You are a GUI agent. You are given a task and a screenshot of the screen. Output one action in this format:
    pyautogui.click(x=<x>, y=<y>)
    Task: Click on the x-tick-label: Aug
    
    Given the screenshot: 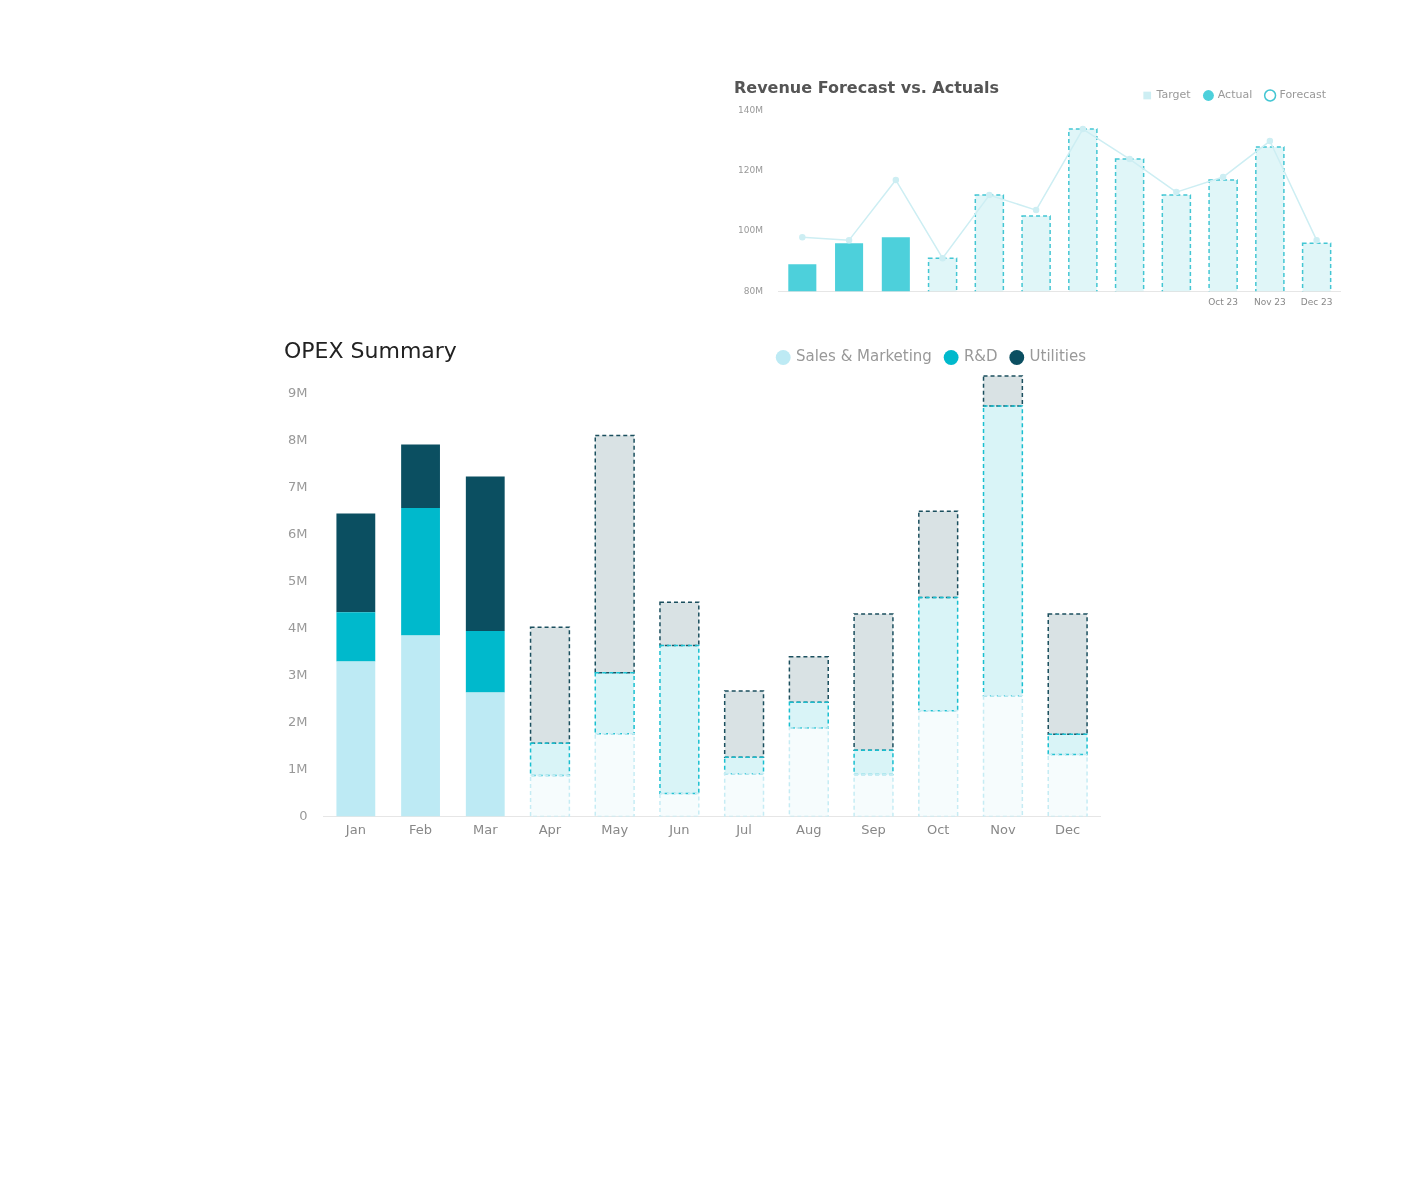 What is the action you would take?
    pyautogui.click(x=809, y=829)
    